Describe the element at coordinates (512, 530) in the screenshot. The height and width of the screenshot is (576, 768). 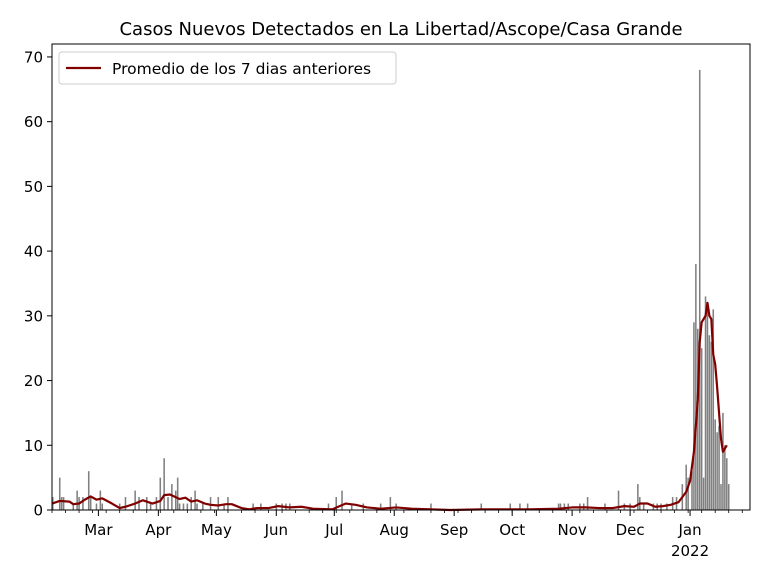
I see `x-tick-label: Oct` at that location.